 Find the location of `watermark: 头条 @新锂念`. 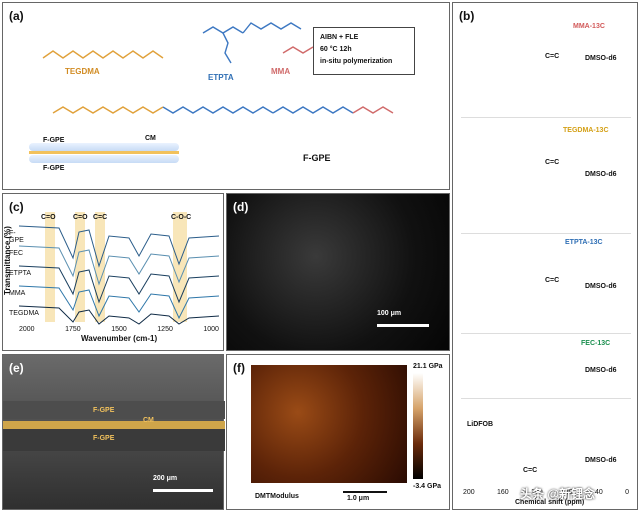

watermark: 头条 @新锂念 is located at coordinates (558, 494).